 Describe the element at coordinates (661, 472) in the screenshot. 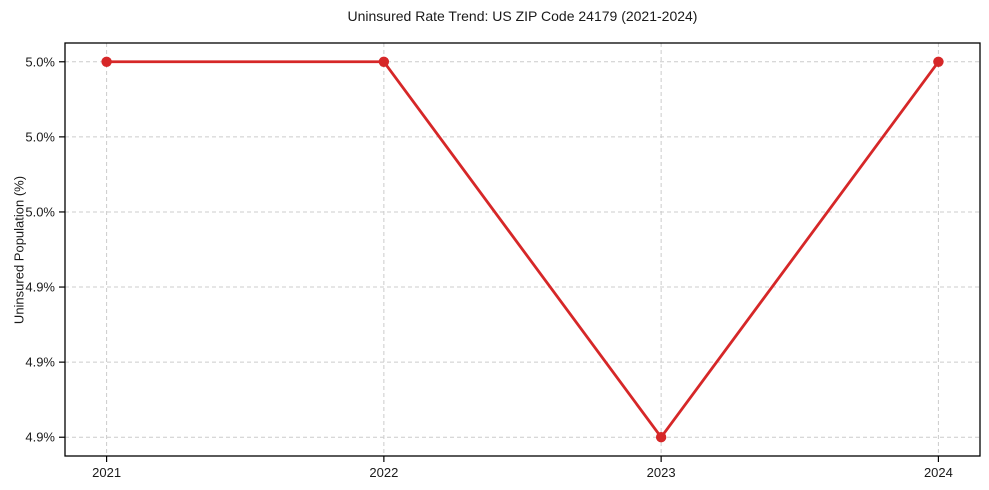

I see `x-tick-label: 2023` at that location.